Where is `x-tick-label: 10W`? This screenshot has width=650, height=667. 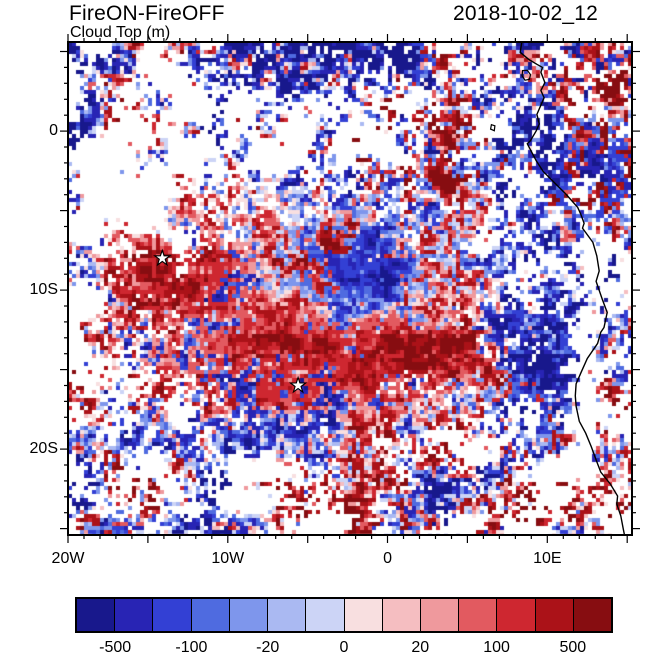
x-tick-label: 10W is located at coordinates (228, 558).